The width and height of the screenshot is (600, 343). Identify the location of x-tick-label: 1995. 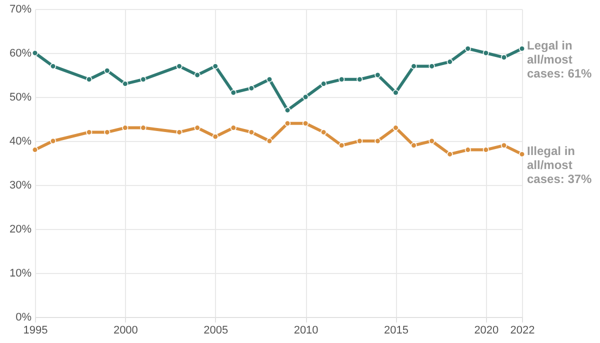
(35, 330).